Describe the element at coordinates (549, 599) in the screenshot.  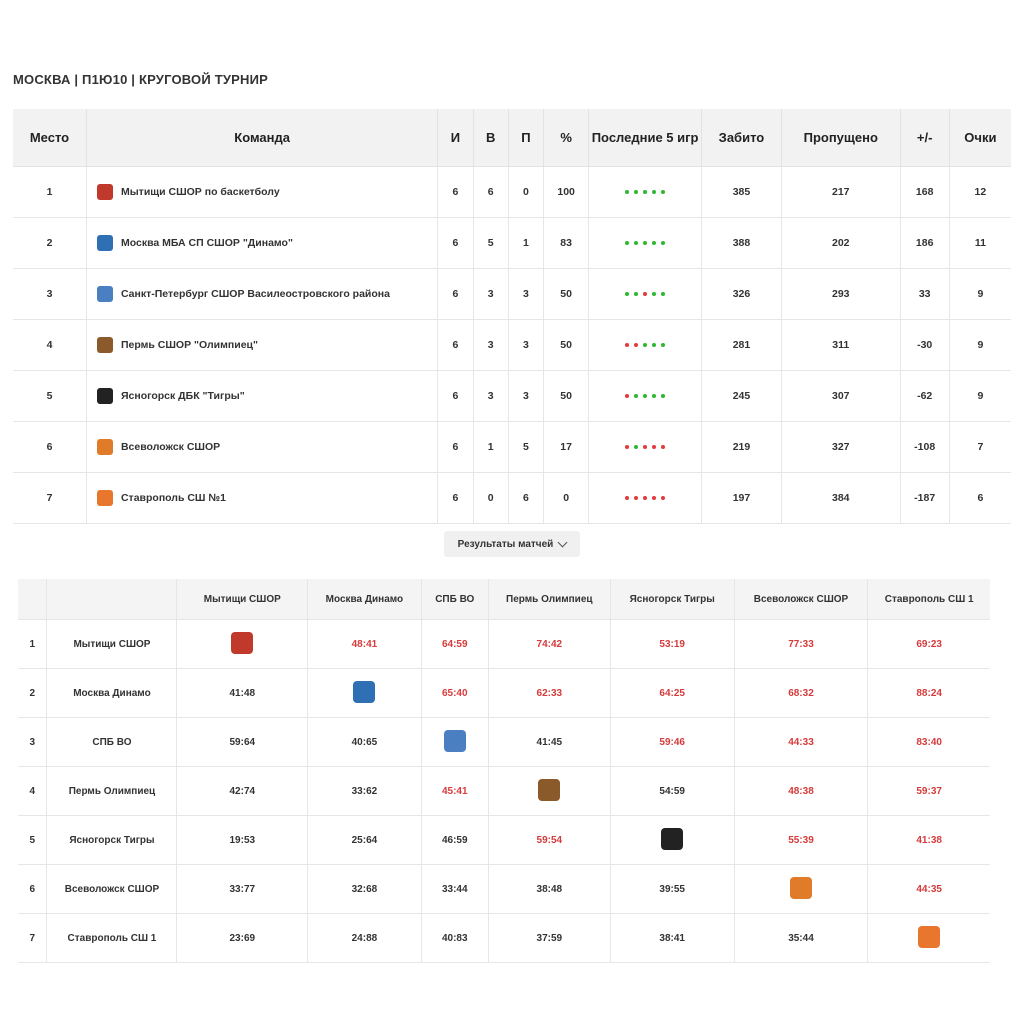
I see `results-col-header: Пермь Олимпиец` at that location.